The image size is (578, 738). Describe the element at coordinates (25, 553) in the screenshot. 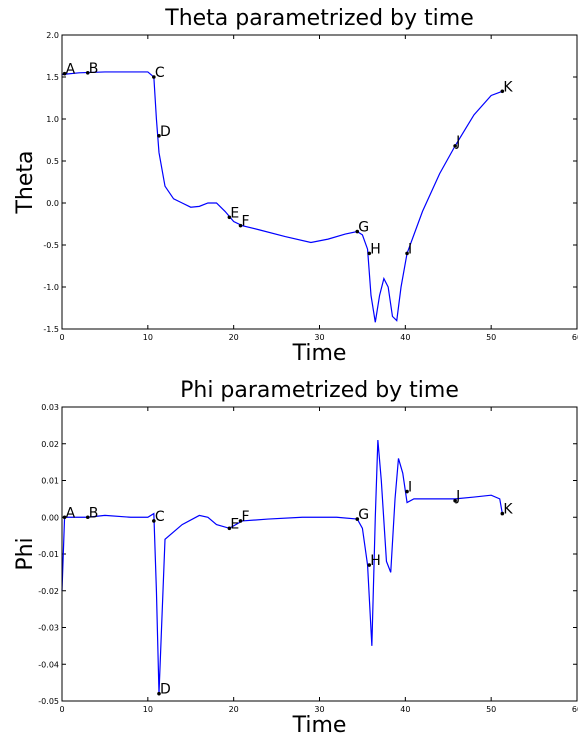

I see `y-axis-label: Phi` at that location.